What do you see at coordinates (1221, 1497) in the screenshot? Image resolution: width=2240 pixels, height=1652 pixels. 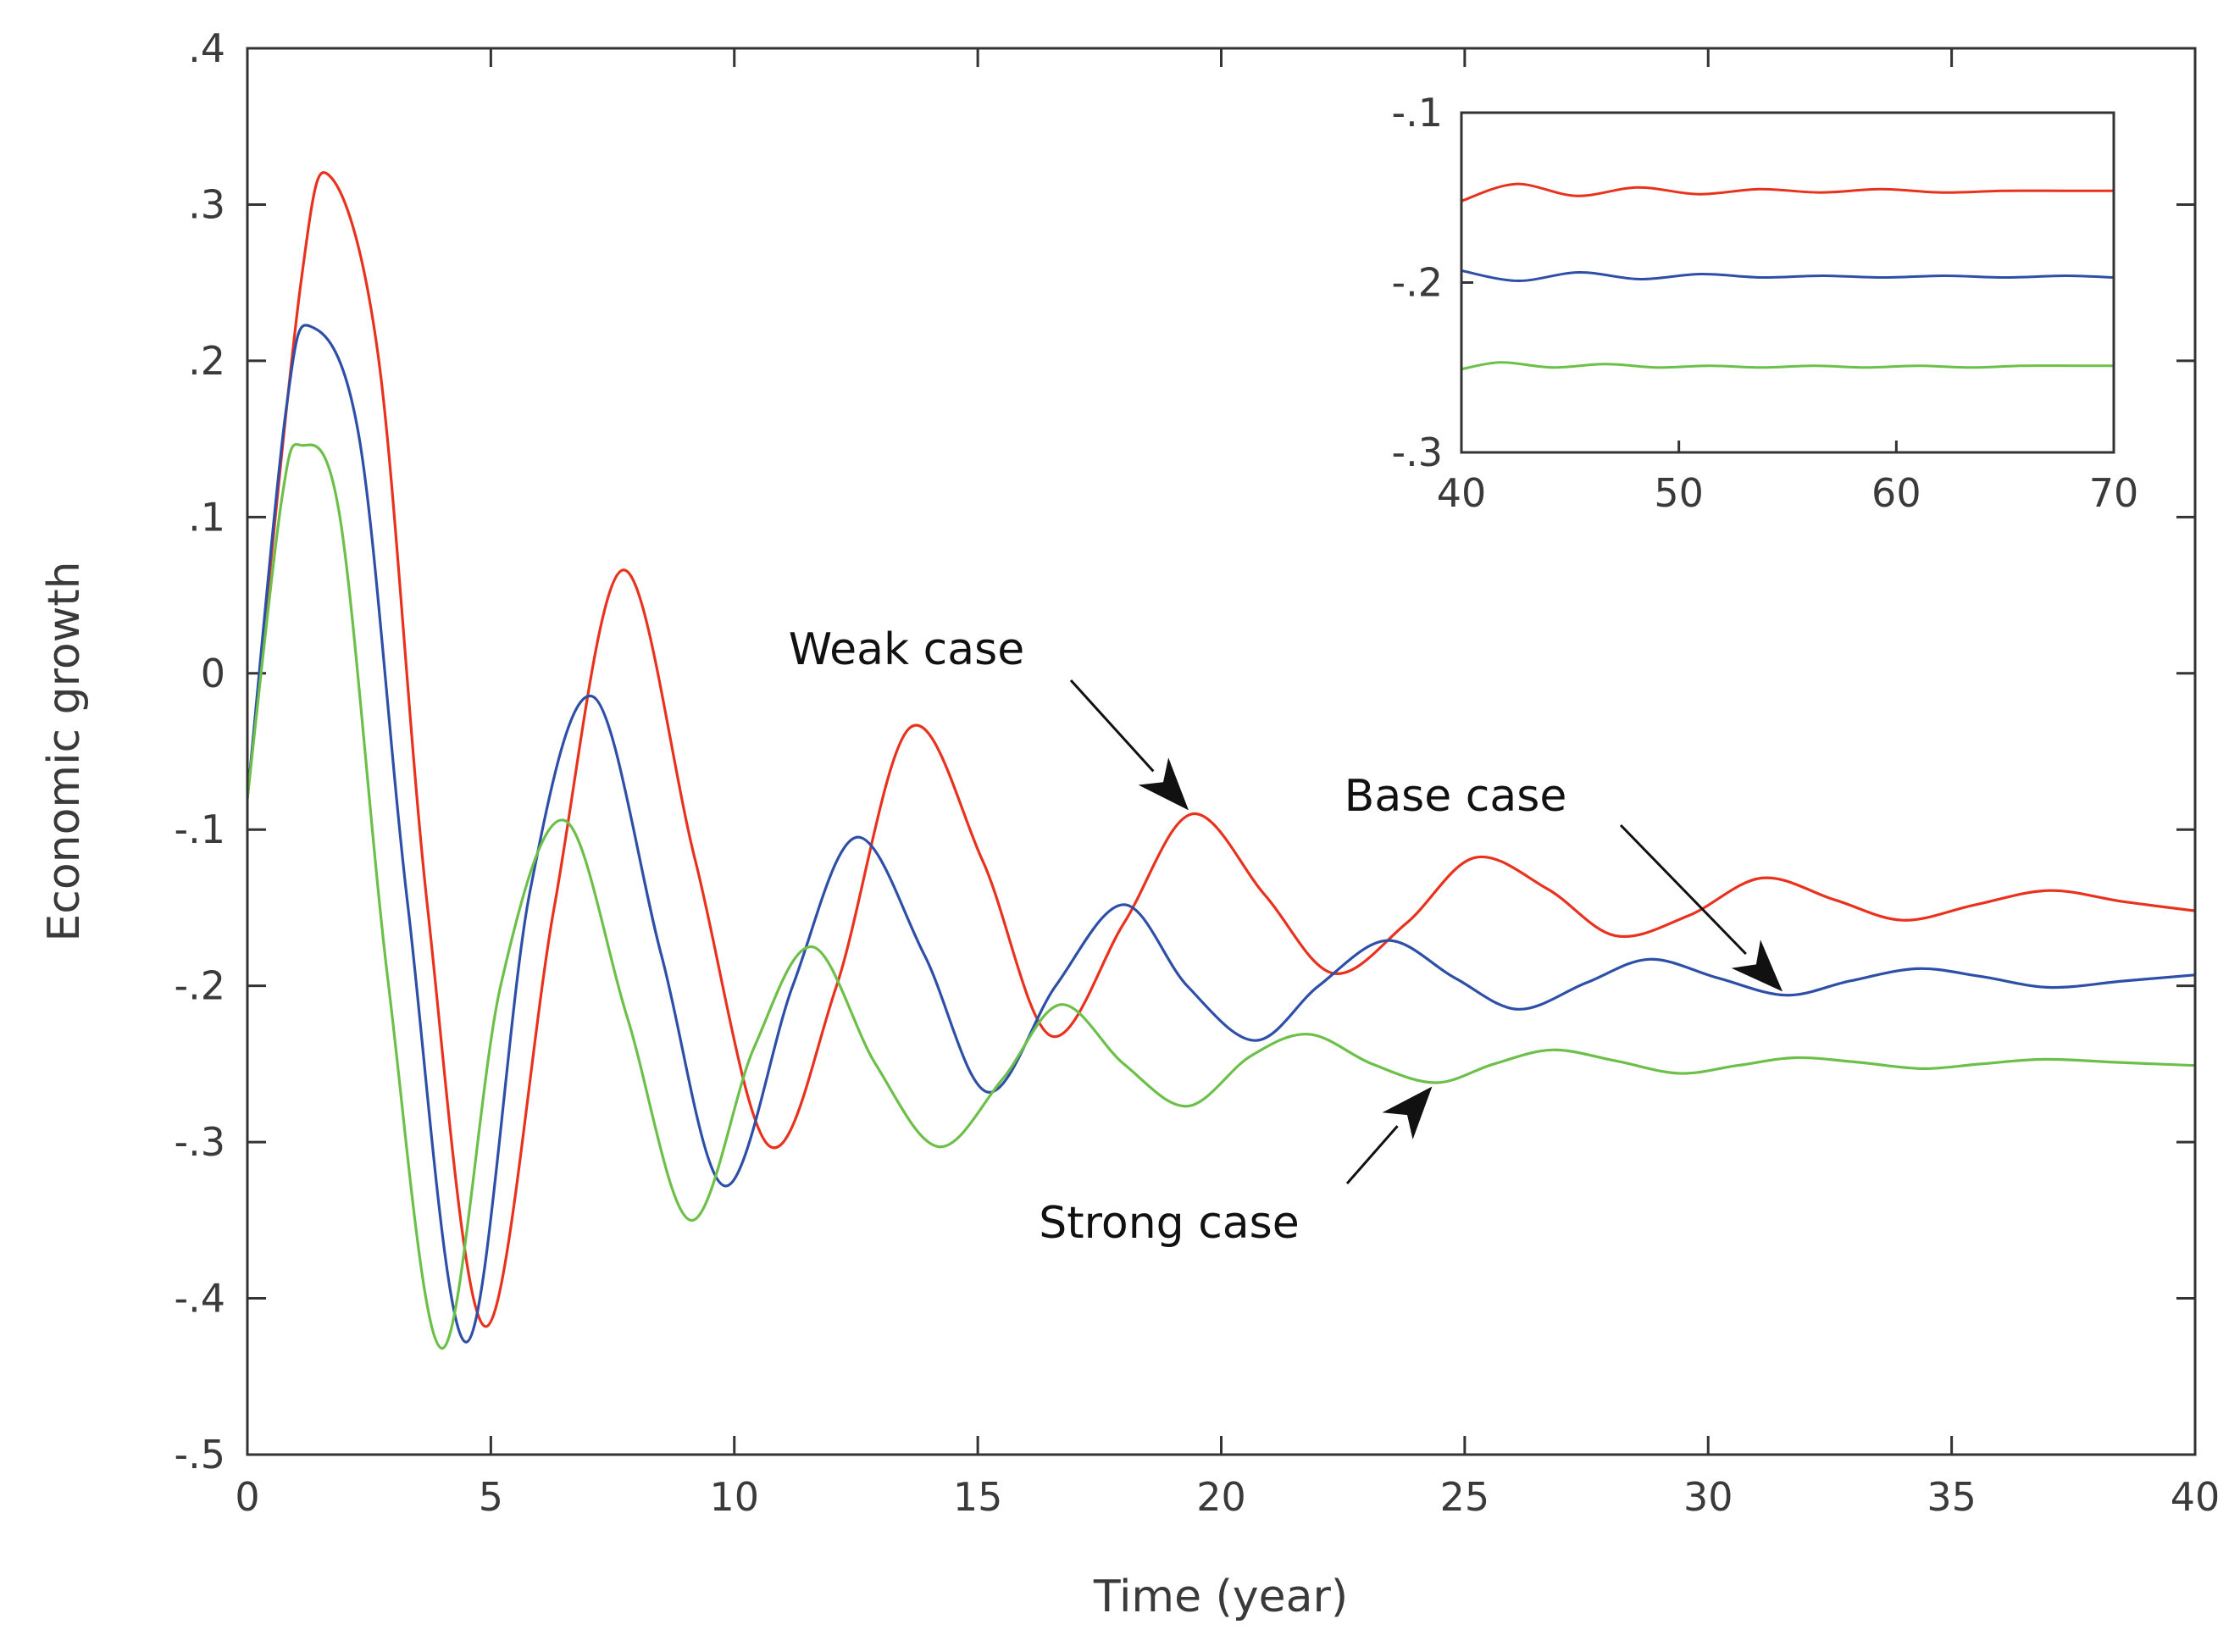 I see `main-x-tick-label: 20` at bounding box center [1221, 1497].